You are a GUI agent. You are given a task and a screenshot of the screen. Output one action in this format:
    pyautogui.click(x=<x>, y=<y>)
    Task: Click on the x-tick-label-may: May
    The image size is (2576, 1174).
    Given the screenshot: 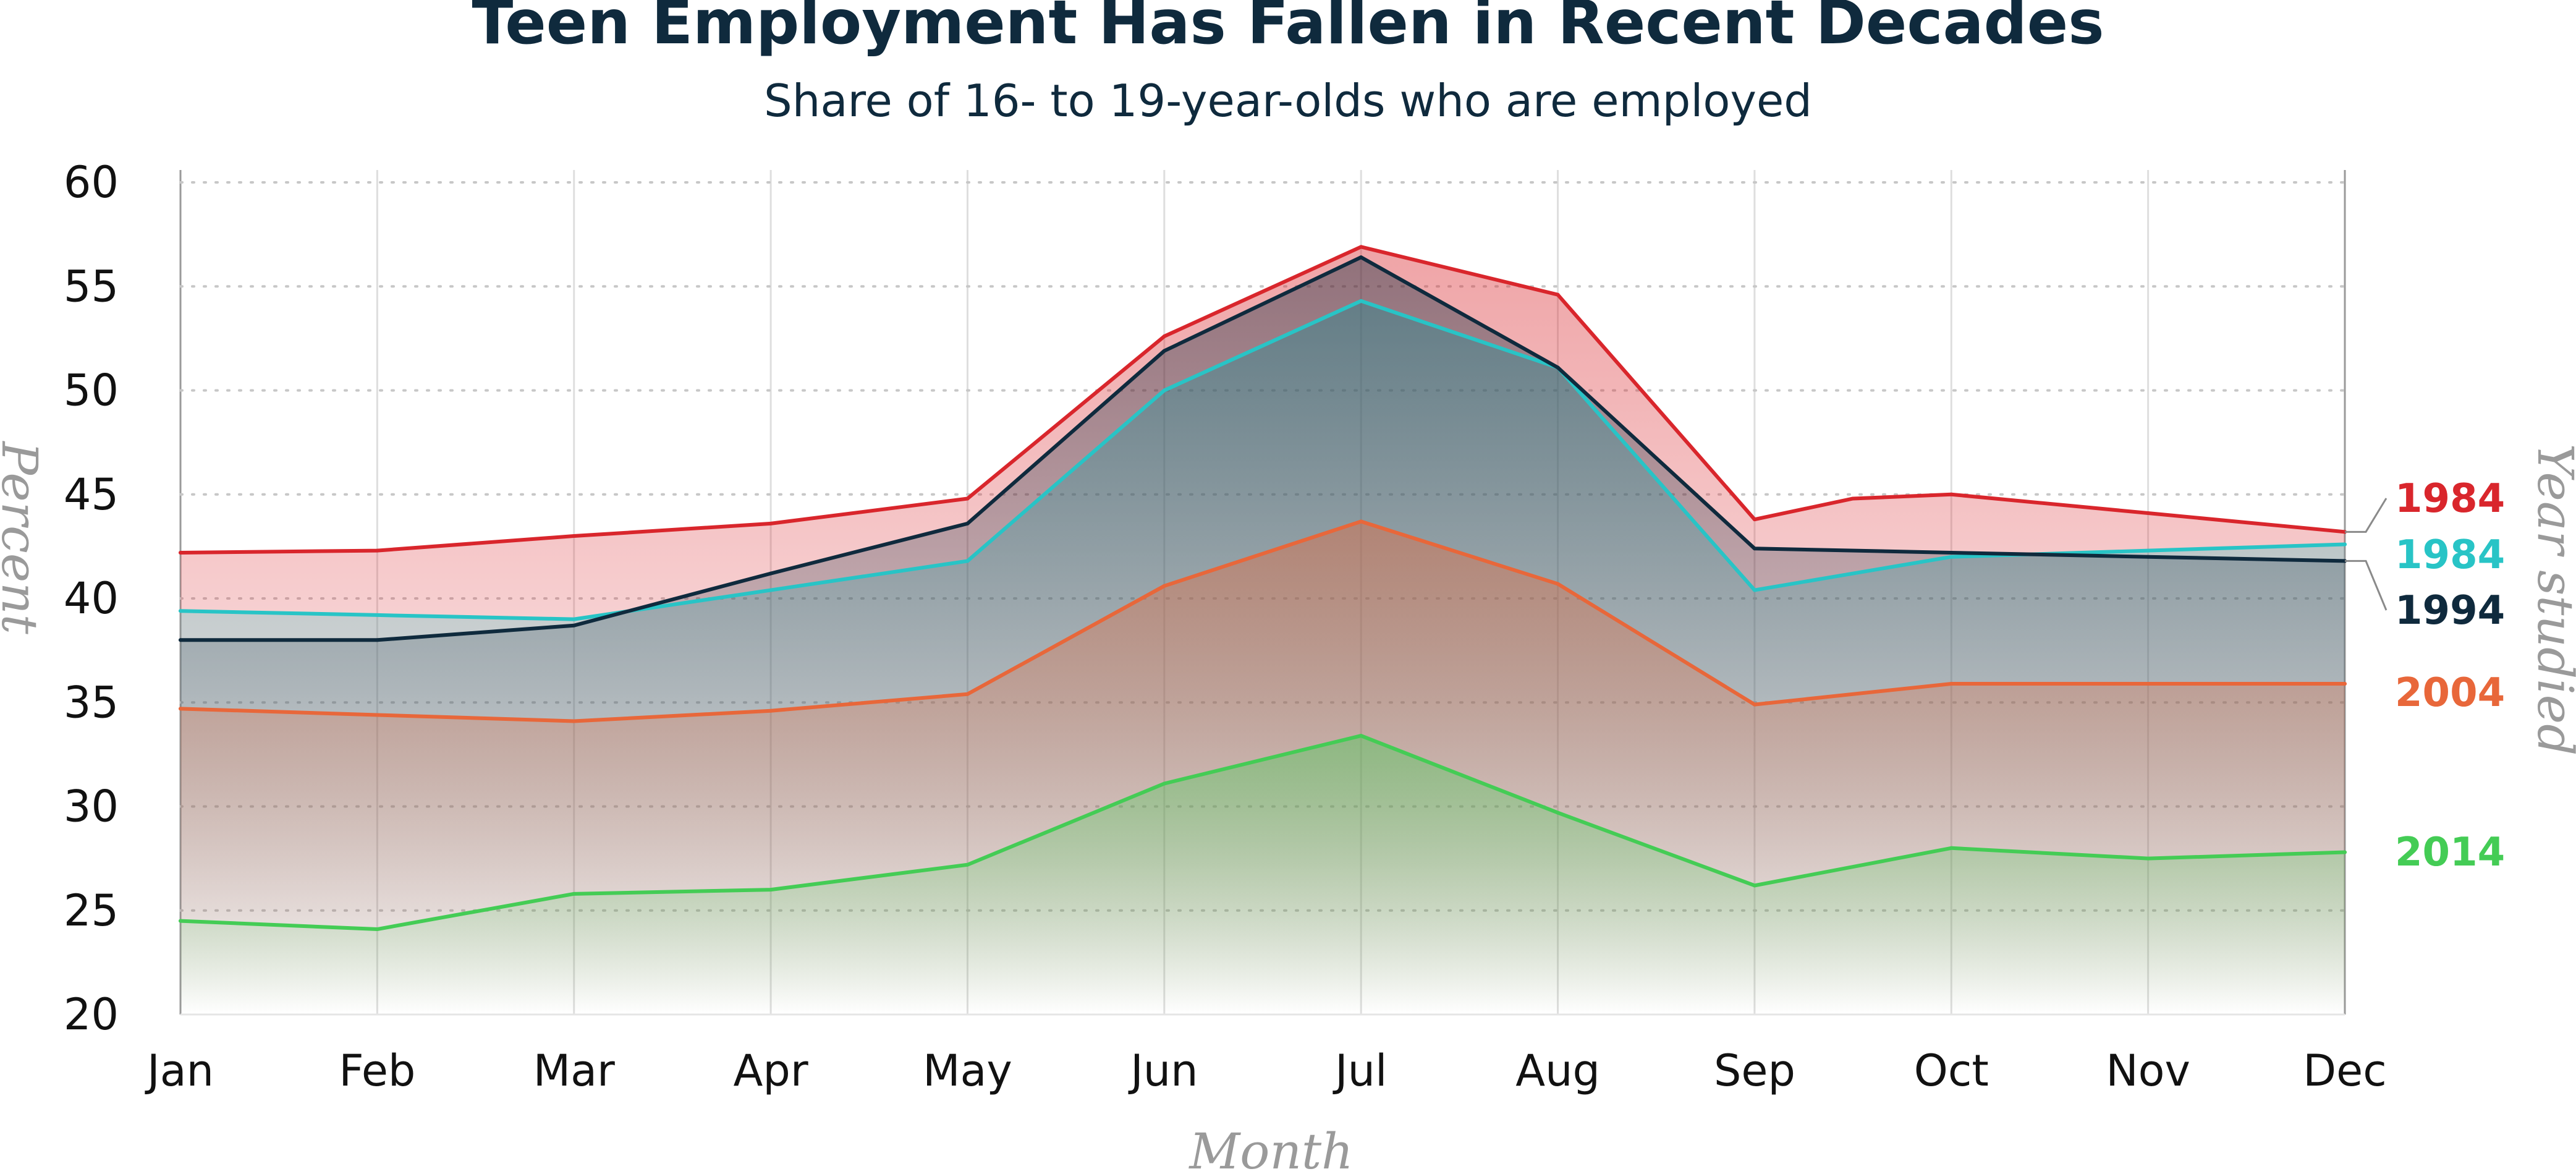 What is the action you would take?
    pyautogui.click(x=967, y=1070)
    